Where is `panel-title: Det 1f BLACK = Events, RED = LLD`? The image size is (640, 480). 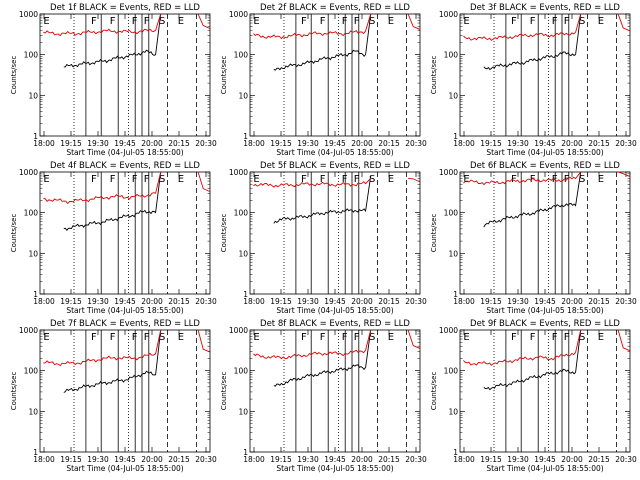
panel-title: Det 1f BLACK = Events, RED = LLD is located at coordinates (125, 8).